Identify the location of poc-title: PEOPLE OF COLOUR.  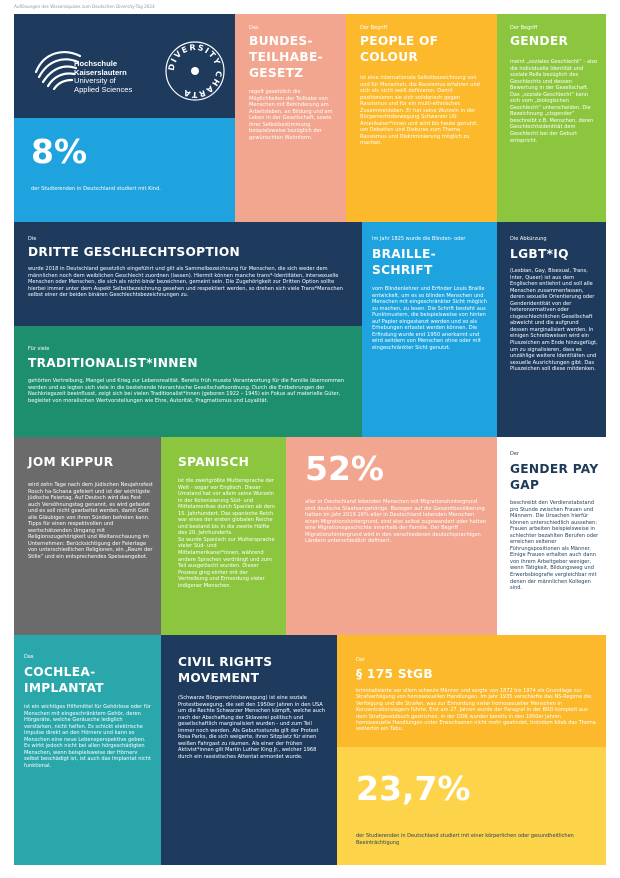
(399, 49).